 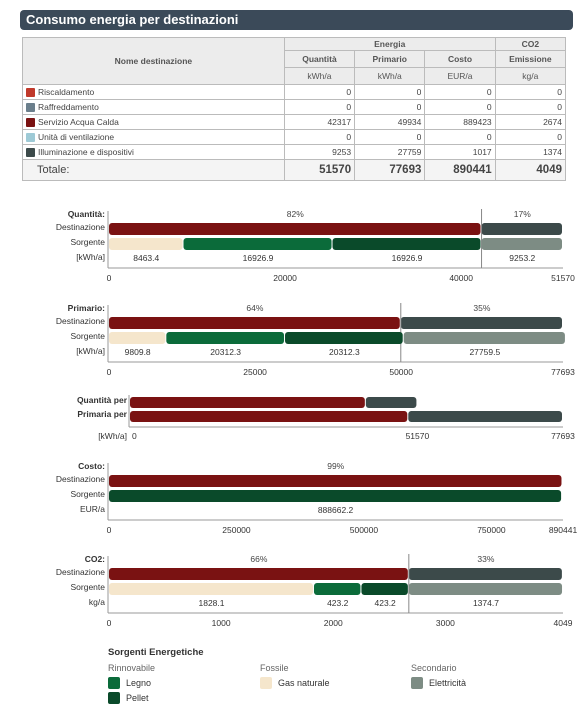 I want to click on legend-cat-rinnovabile: Rinnovabile, so click(x=132, y=668).